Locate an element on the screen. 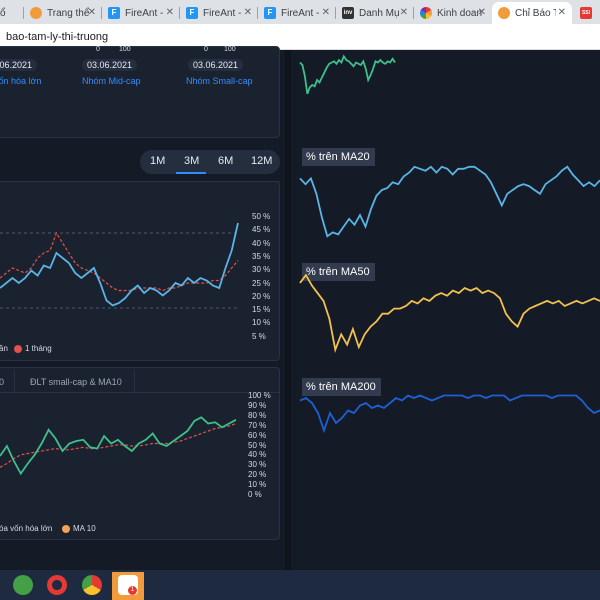 The height and width of the screenshot is (600, 600). browser-tab-active: Chỉ Báo T ✕ is located at coordinates (532, 13).